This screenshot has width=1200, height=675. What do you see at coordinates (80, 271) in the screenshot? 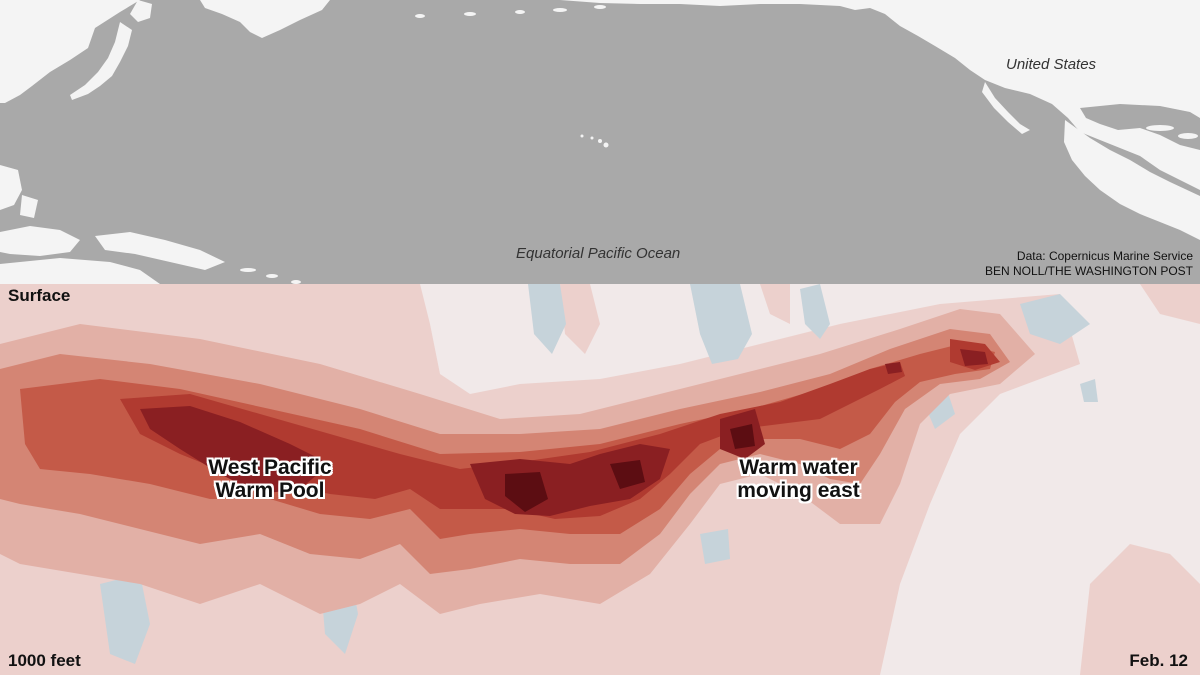
I see `australia-land` at bounding box center [80, 271].